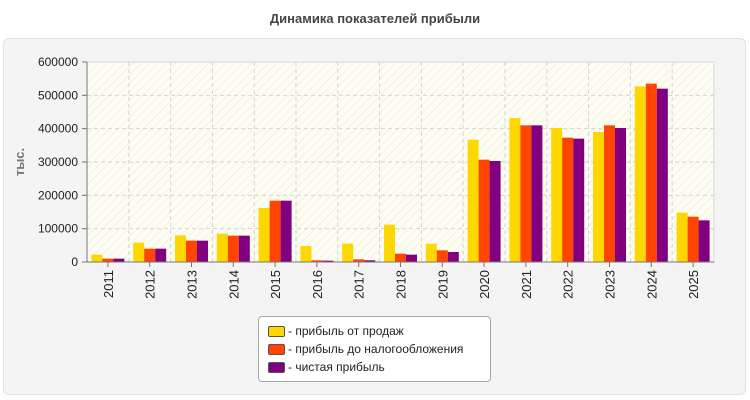  What do you see at coordinates (598, 197) in the screenshot?
I see `bar-2023-s1` at bounding box center [598, 197].